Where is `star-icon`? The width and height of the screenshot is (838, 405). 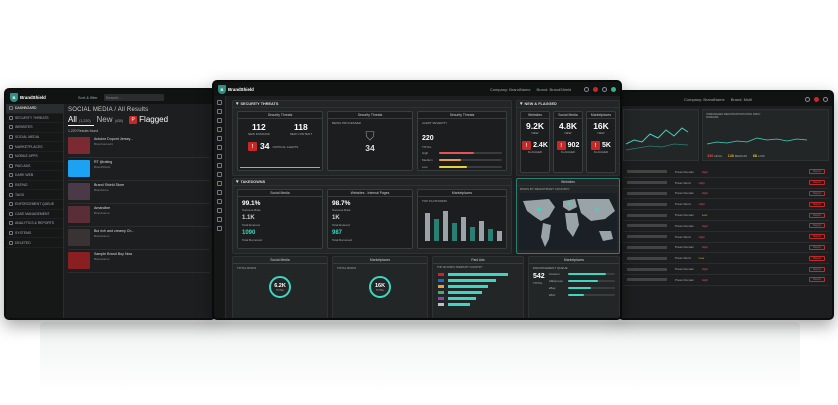
star-icon is located at coordinates (219, 174).